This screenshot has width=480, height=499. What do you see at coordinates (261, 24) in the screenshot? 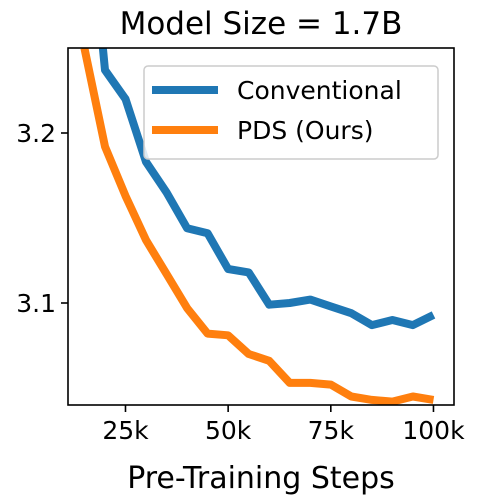
I see `chart-title: Model Size = 1.7B` at bounding box center [261, 24].